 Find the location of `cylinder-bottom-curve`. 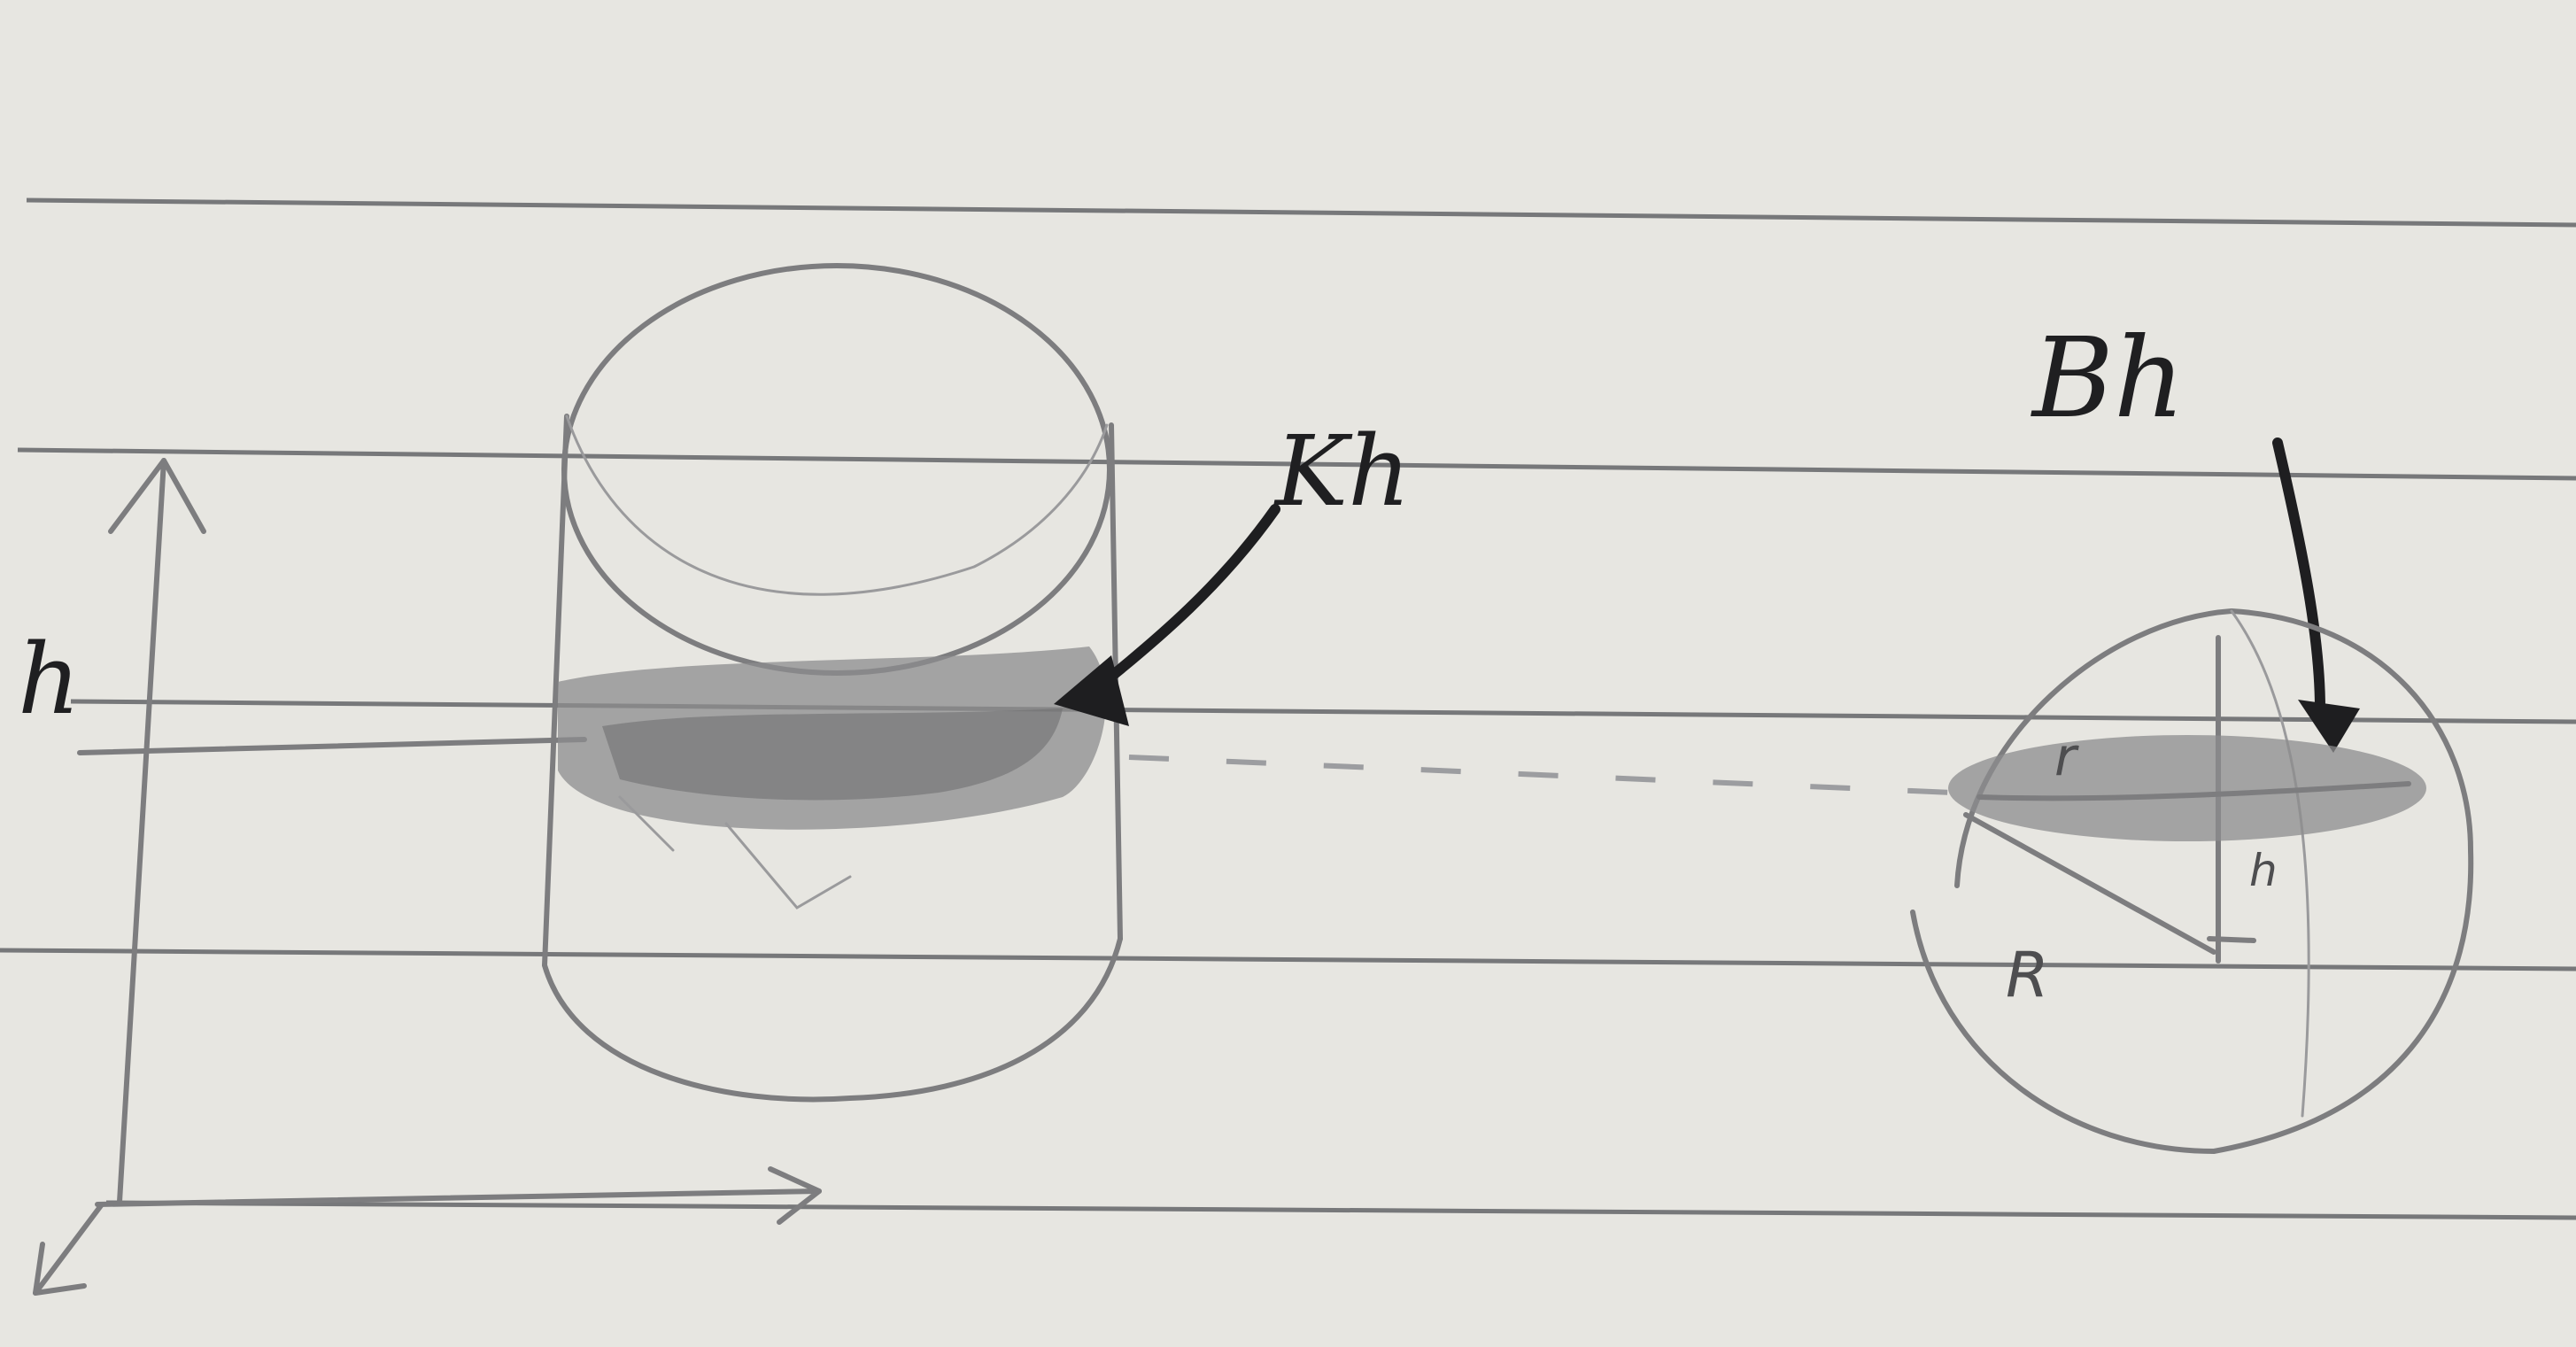

cylinder-bottom-curve is located at coordinates (832, 1019).